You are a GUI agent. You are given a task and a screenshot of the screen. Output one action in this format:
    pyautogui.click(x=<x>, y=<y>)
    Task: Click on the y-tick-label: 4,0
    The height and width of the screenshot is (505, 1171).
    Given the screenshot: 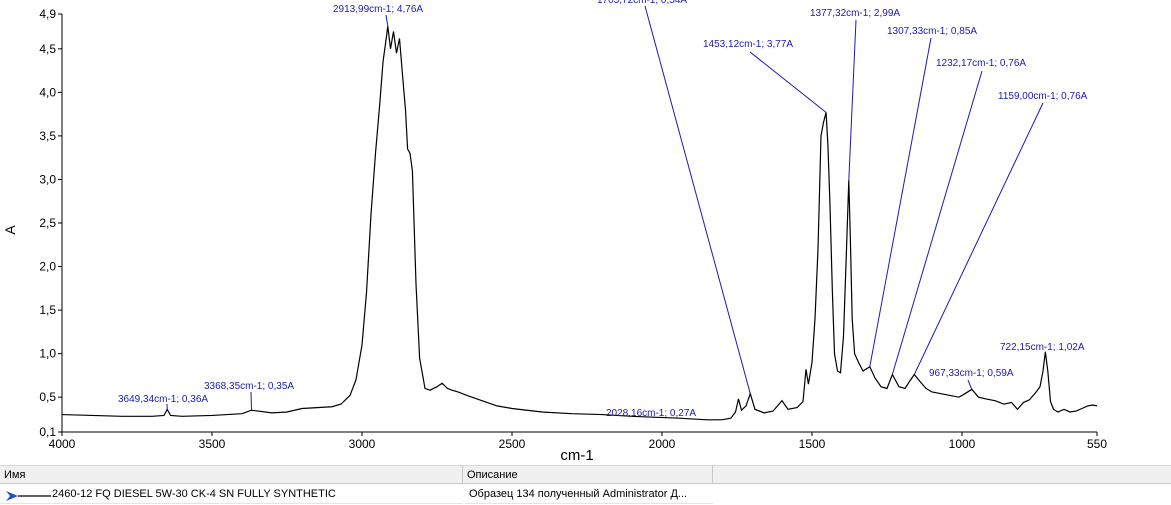 What is the action you would take?
    pyautogui.click(x=47, y=92)
    